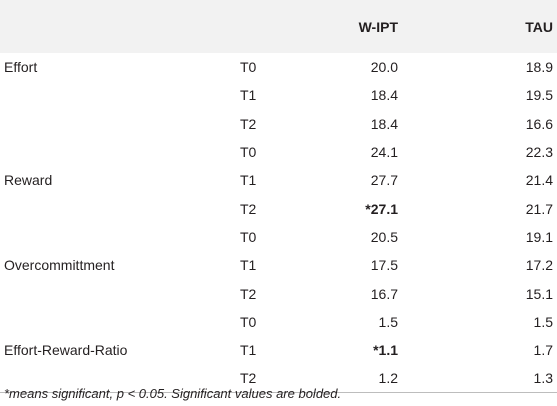  What do you see at coordinates (278, 124) in the screenshot?
I see `table-row: T2 18.4 16.6` at bounding box center [278, 124].